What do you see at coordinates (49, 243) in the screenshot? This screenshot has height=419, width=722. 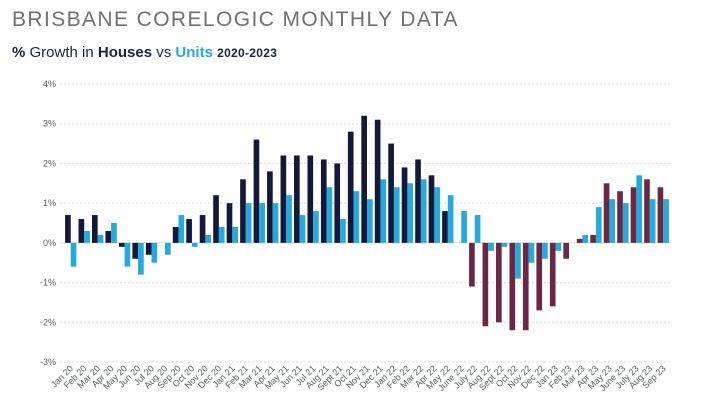 I see `y-tick-label: 0%` at bounding box center [49, 243].